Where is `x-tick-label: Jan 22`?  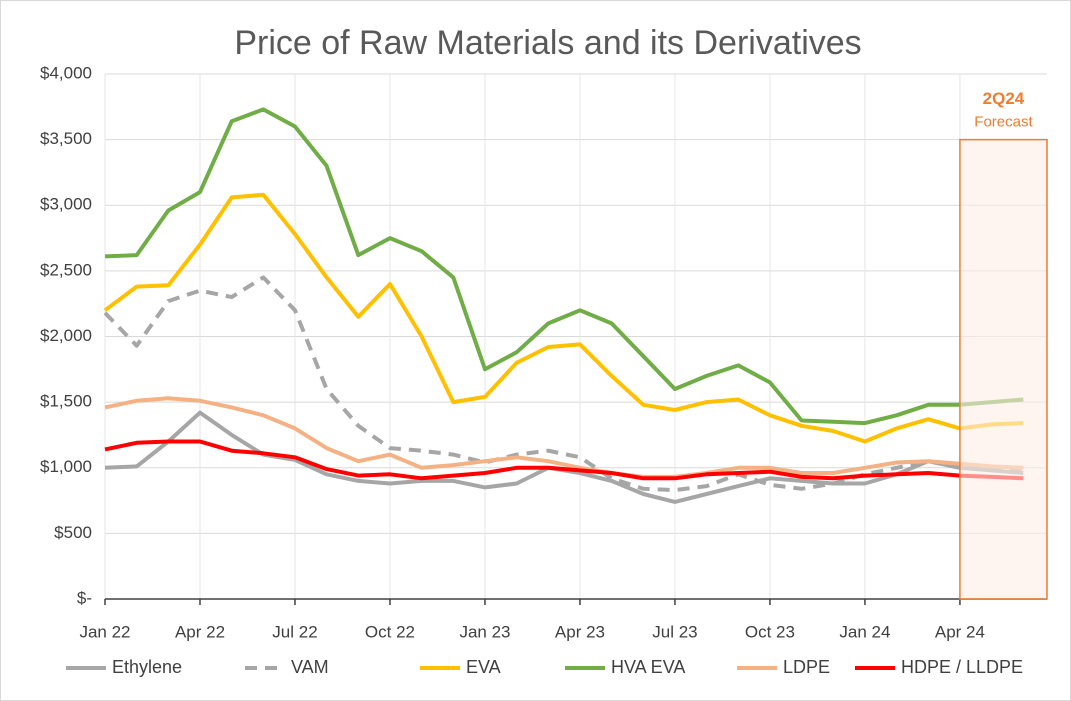 x-tick-label: Jan 22 is located at coordinates (104, 631).